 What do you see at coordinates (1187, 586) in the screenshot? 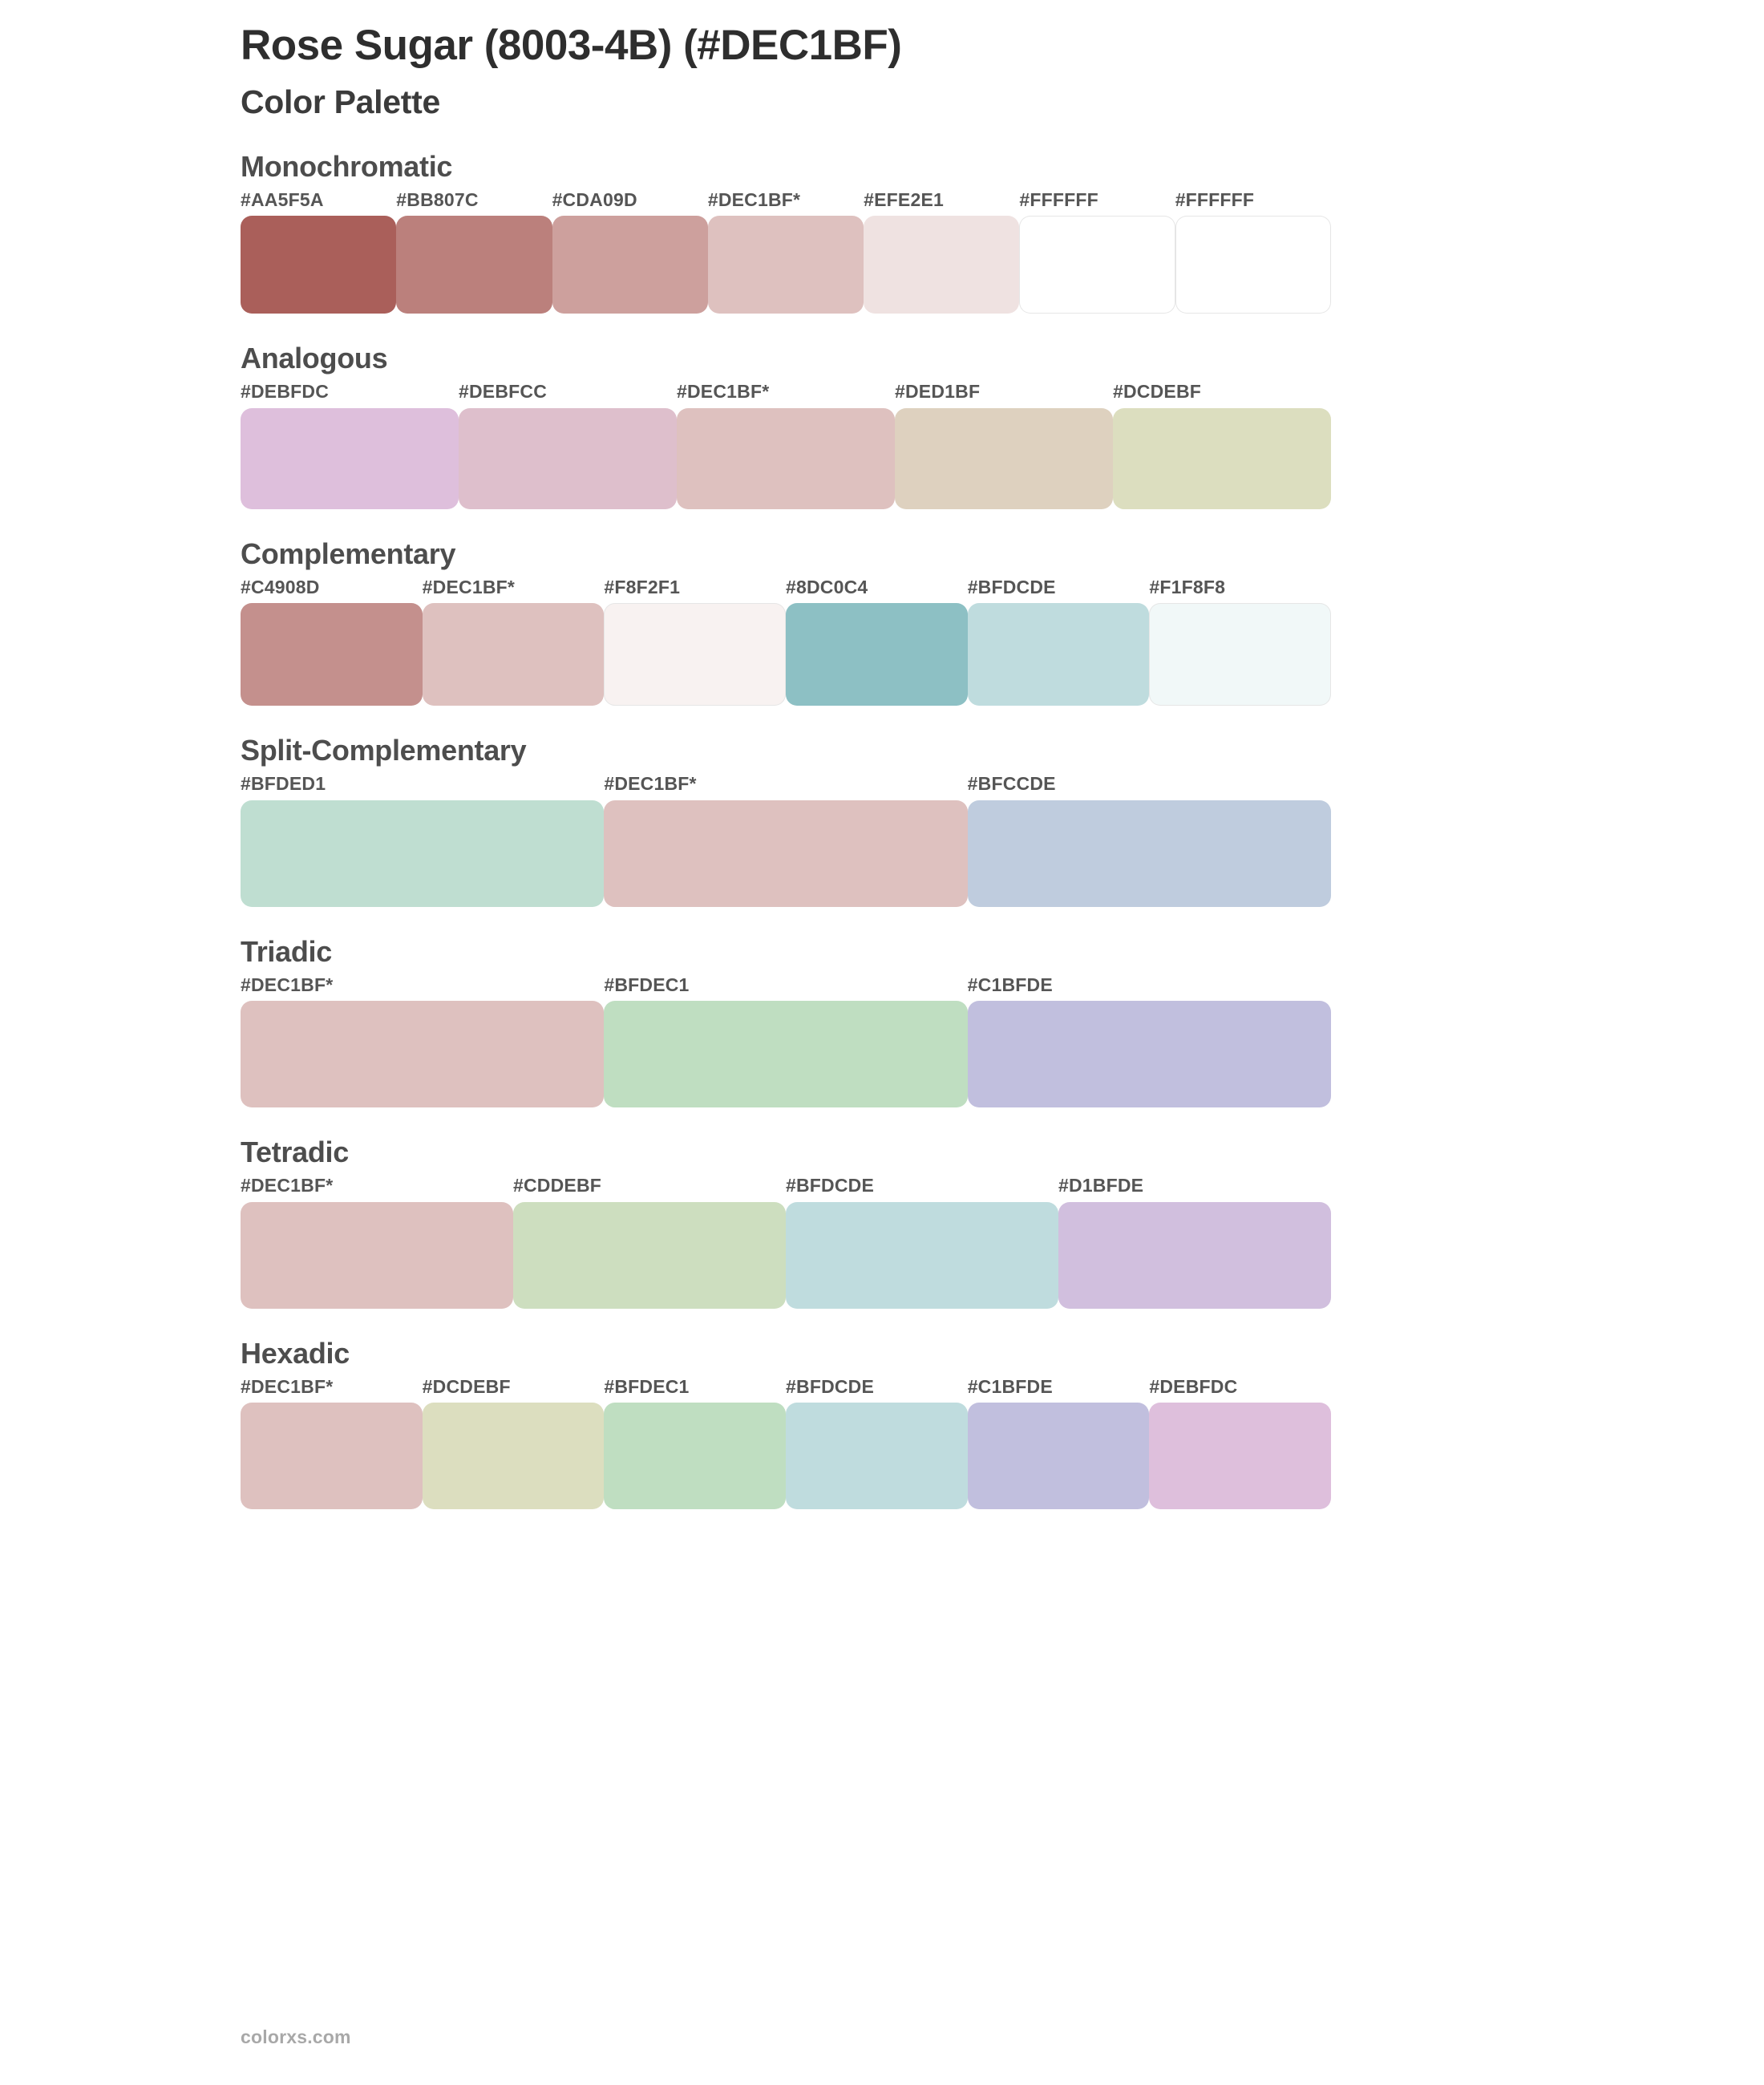
I see `swatch-hex-label: #F1F8F8` at bounding box center [1187, 586].